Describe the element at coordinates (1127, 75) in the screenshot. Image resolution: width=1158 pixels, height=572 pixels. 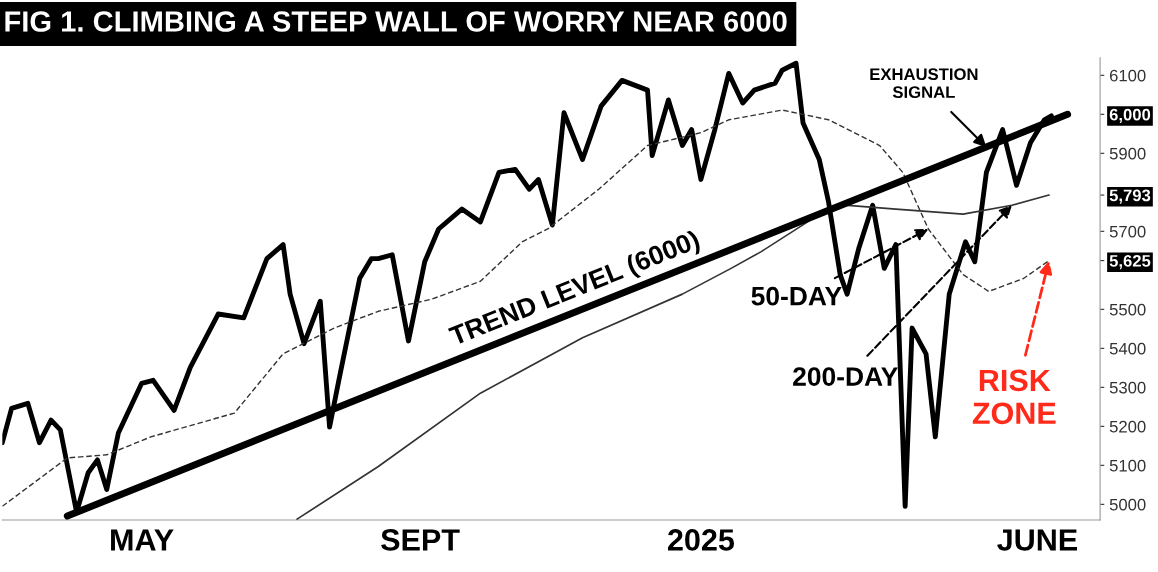
I see `y-tick-label: 6100` at that location.